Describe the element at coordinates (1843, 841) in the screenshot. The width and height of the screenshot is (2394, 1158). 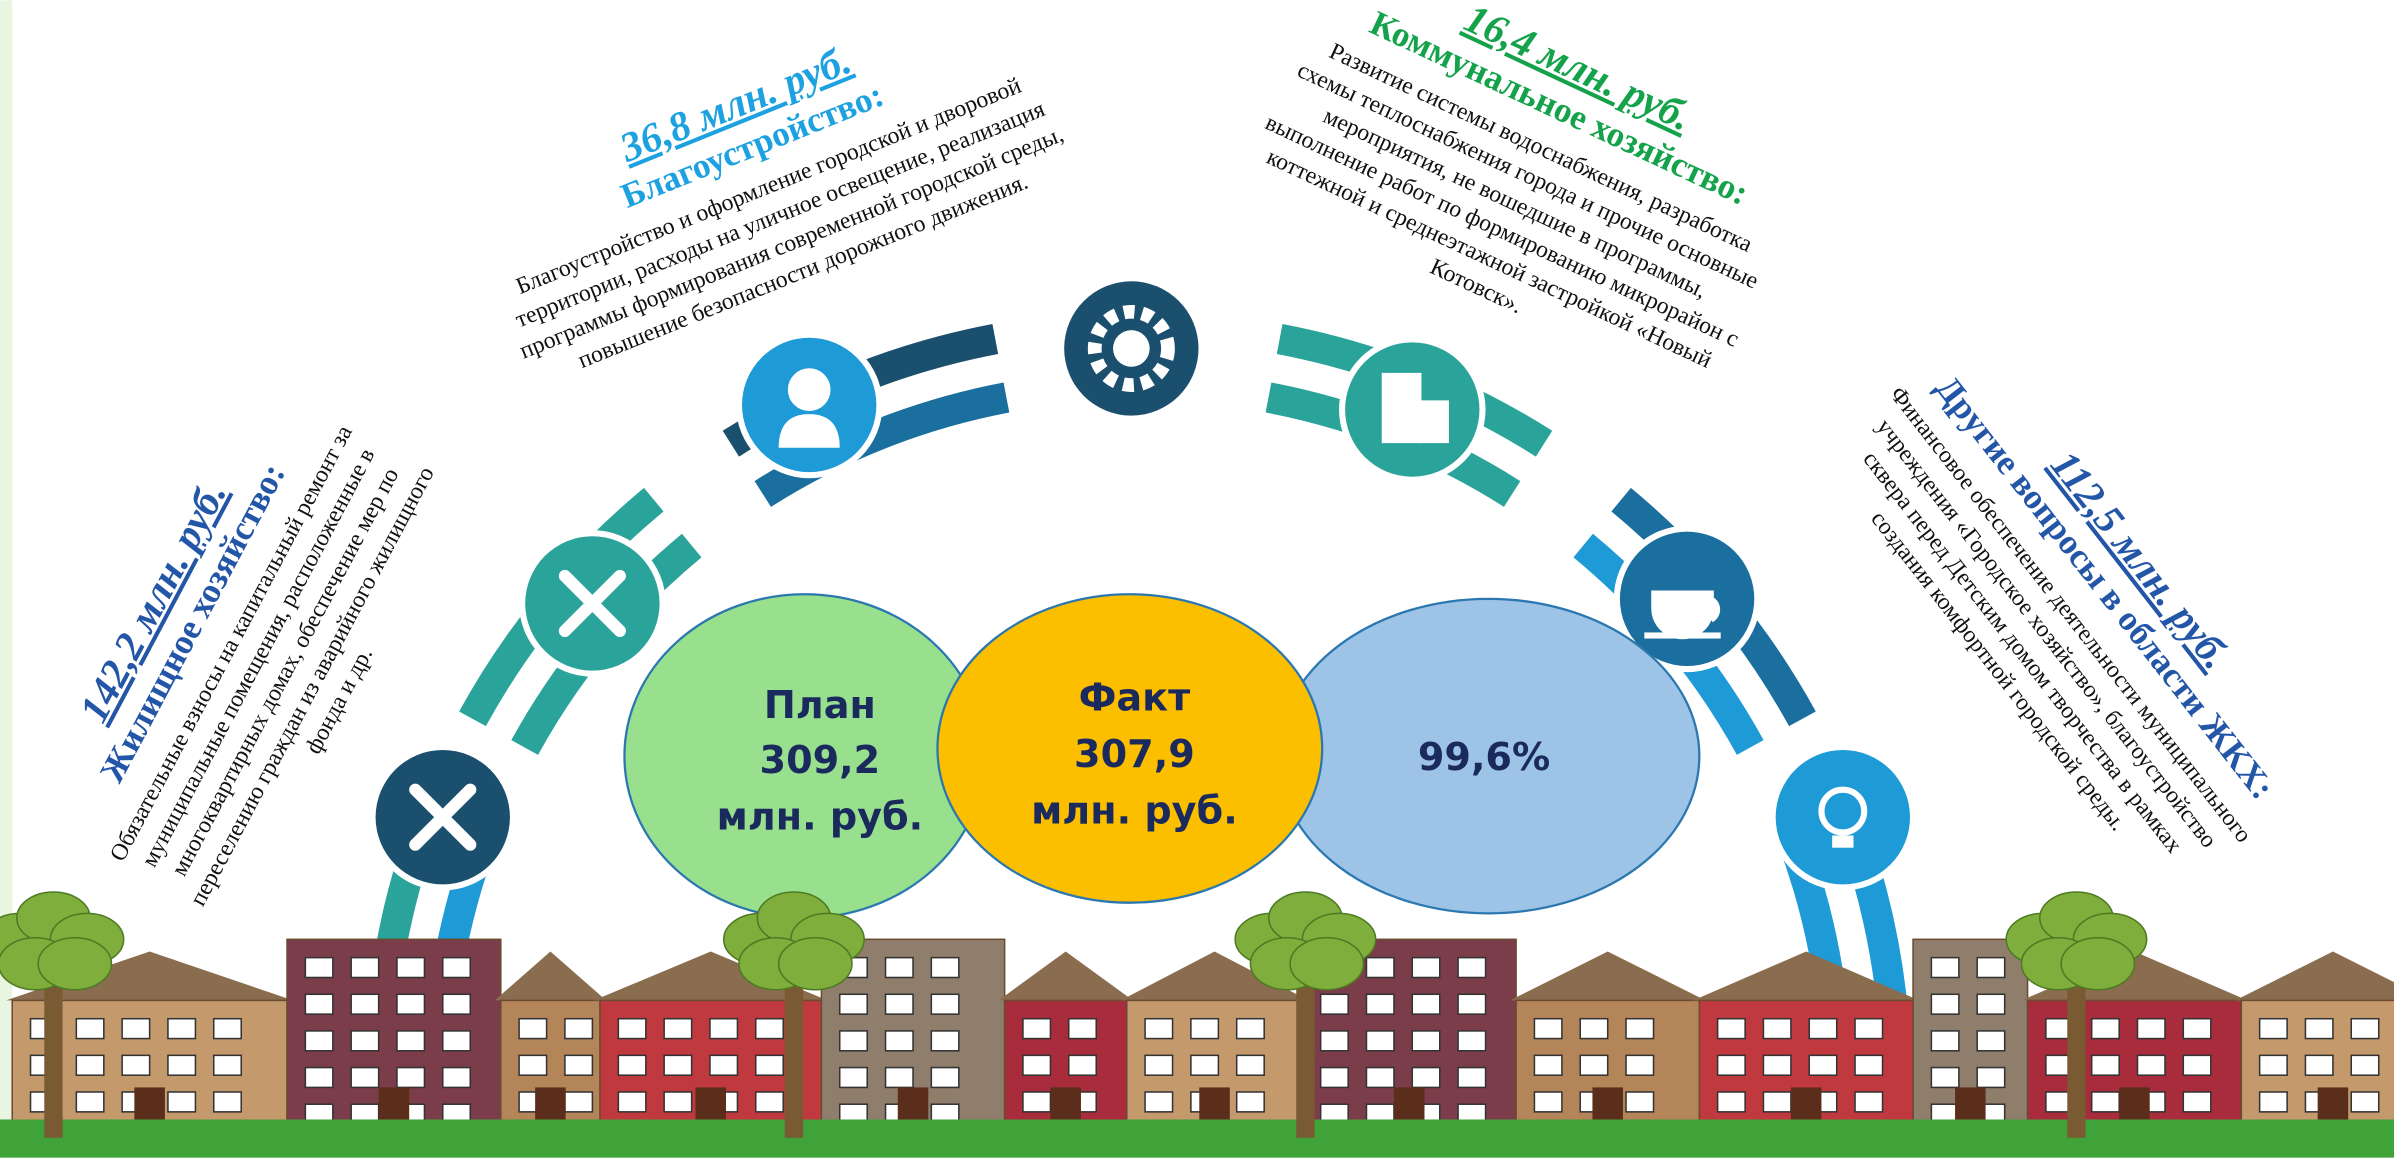
I see `icon-bulb-base` at that location.